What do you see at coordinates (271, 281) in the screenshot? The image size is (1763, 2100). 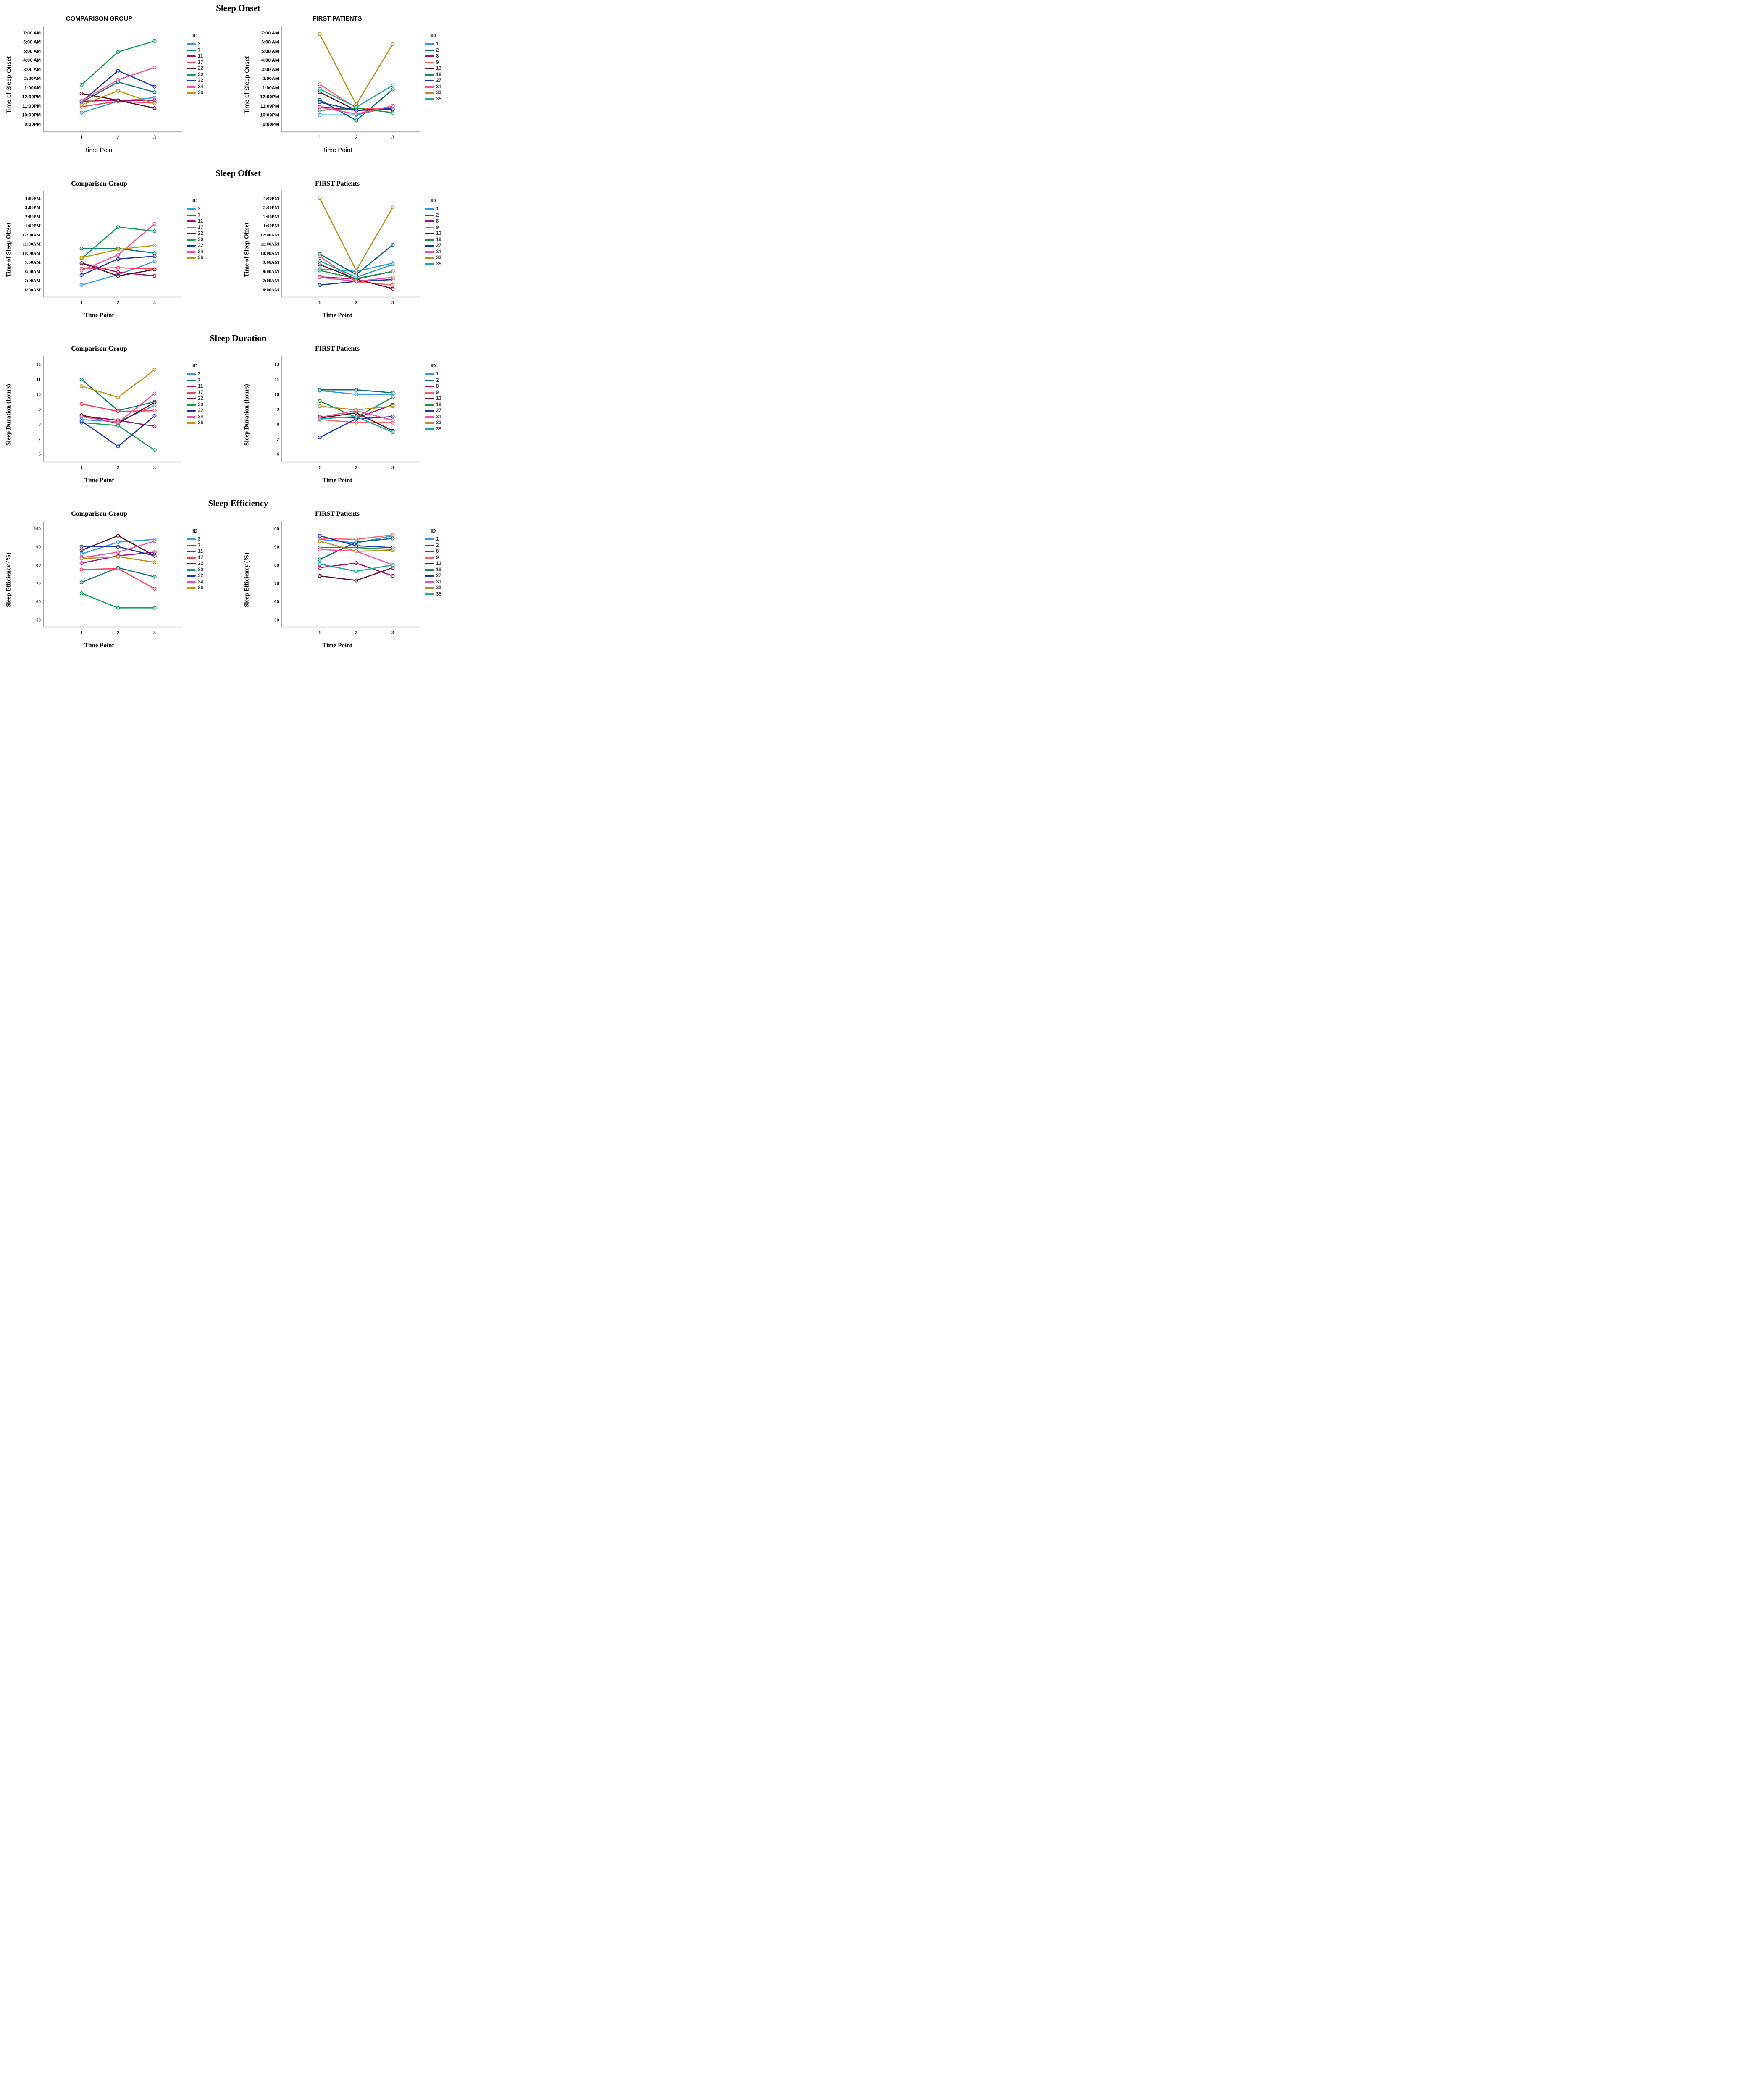 I see `y-tick-label: 7:00AM` at bounding box center [271, 281].